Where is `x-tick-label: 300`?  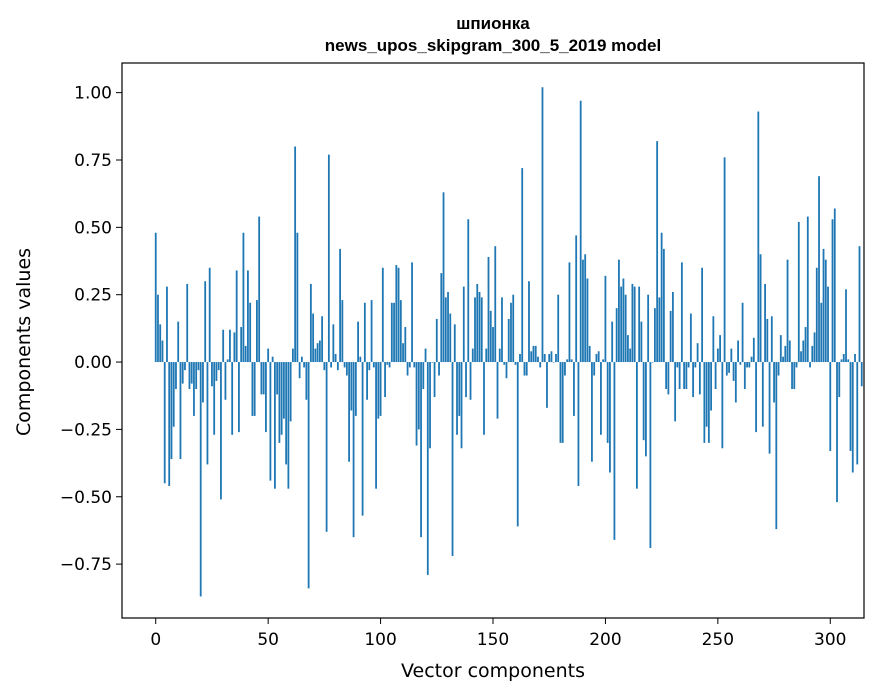 x-tick-label: 300 is located at coordinates (830, 640).